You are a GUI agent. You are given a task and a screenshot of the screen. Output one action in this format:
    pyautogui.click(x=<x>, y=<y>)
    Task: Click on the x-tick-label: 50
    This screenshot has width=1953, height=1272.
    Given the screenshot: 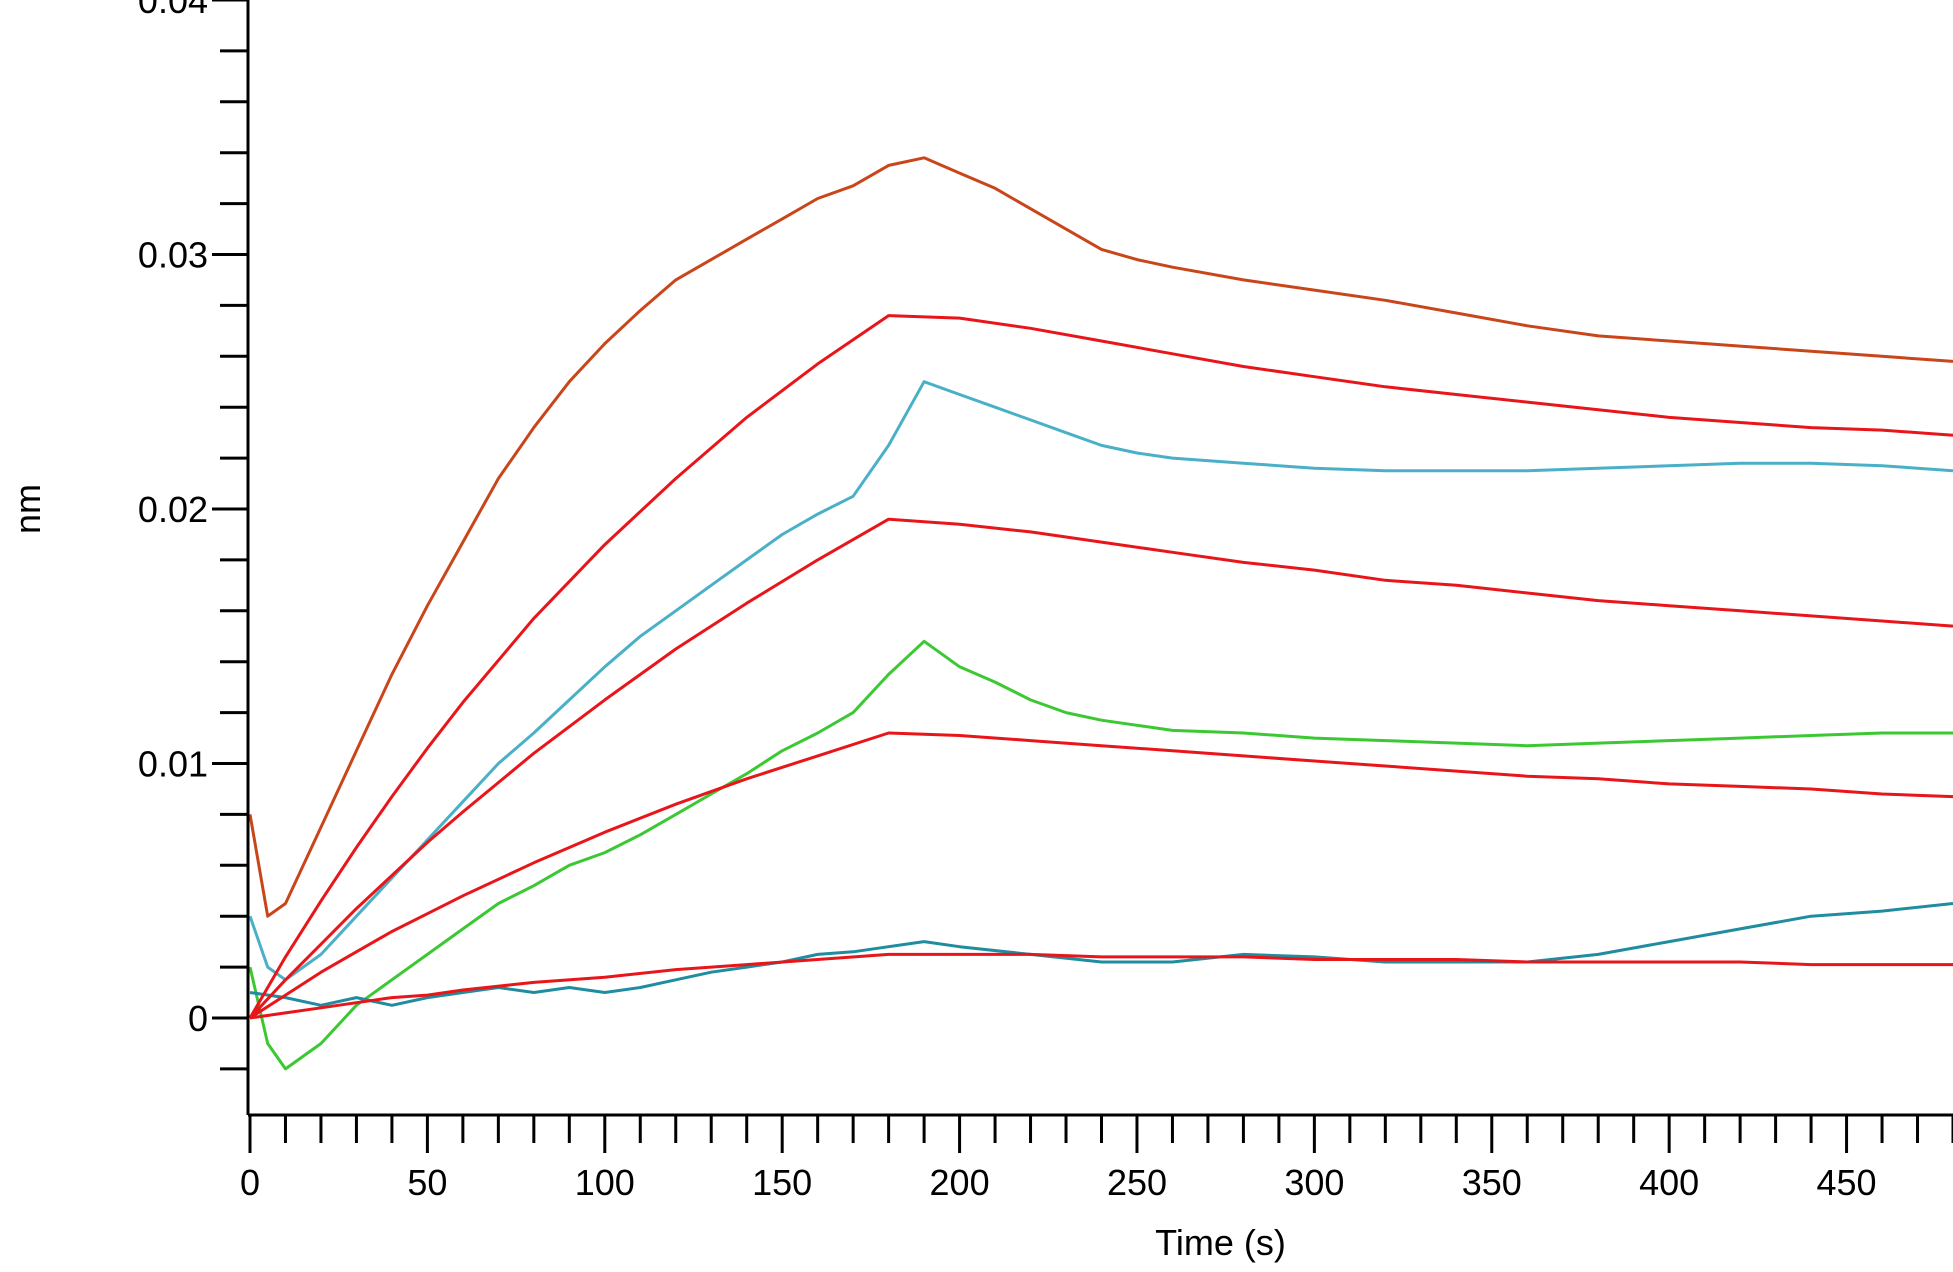 What is the action you would take?
    pyautogui.click(x=427, y=1182)
    